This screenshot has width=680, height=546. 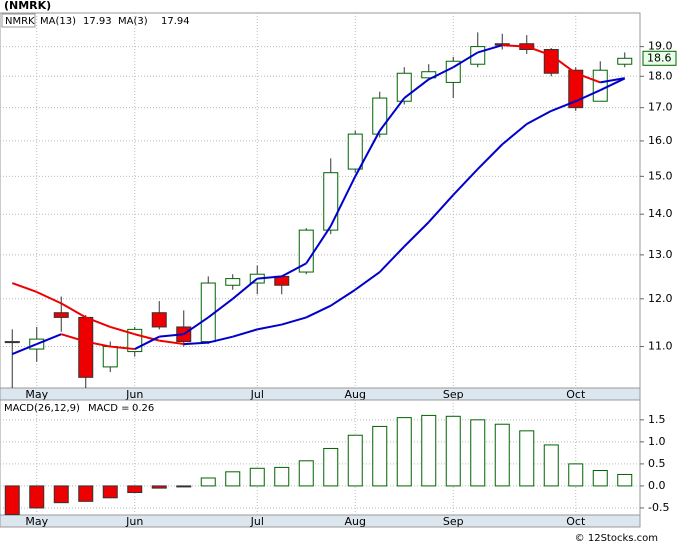 What do you see at coordinates (97, 21) in the screenshot?
I see `legend-value: 17.93` at bounding box center [97, 21].